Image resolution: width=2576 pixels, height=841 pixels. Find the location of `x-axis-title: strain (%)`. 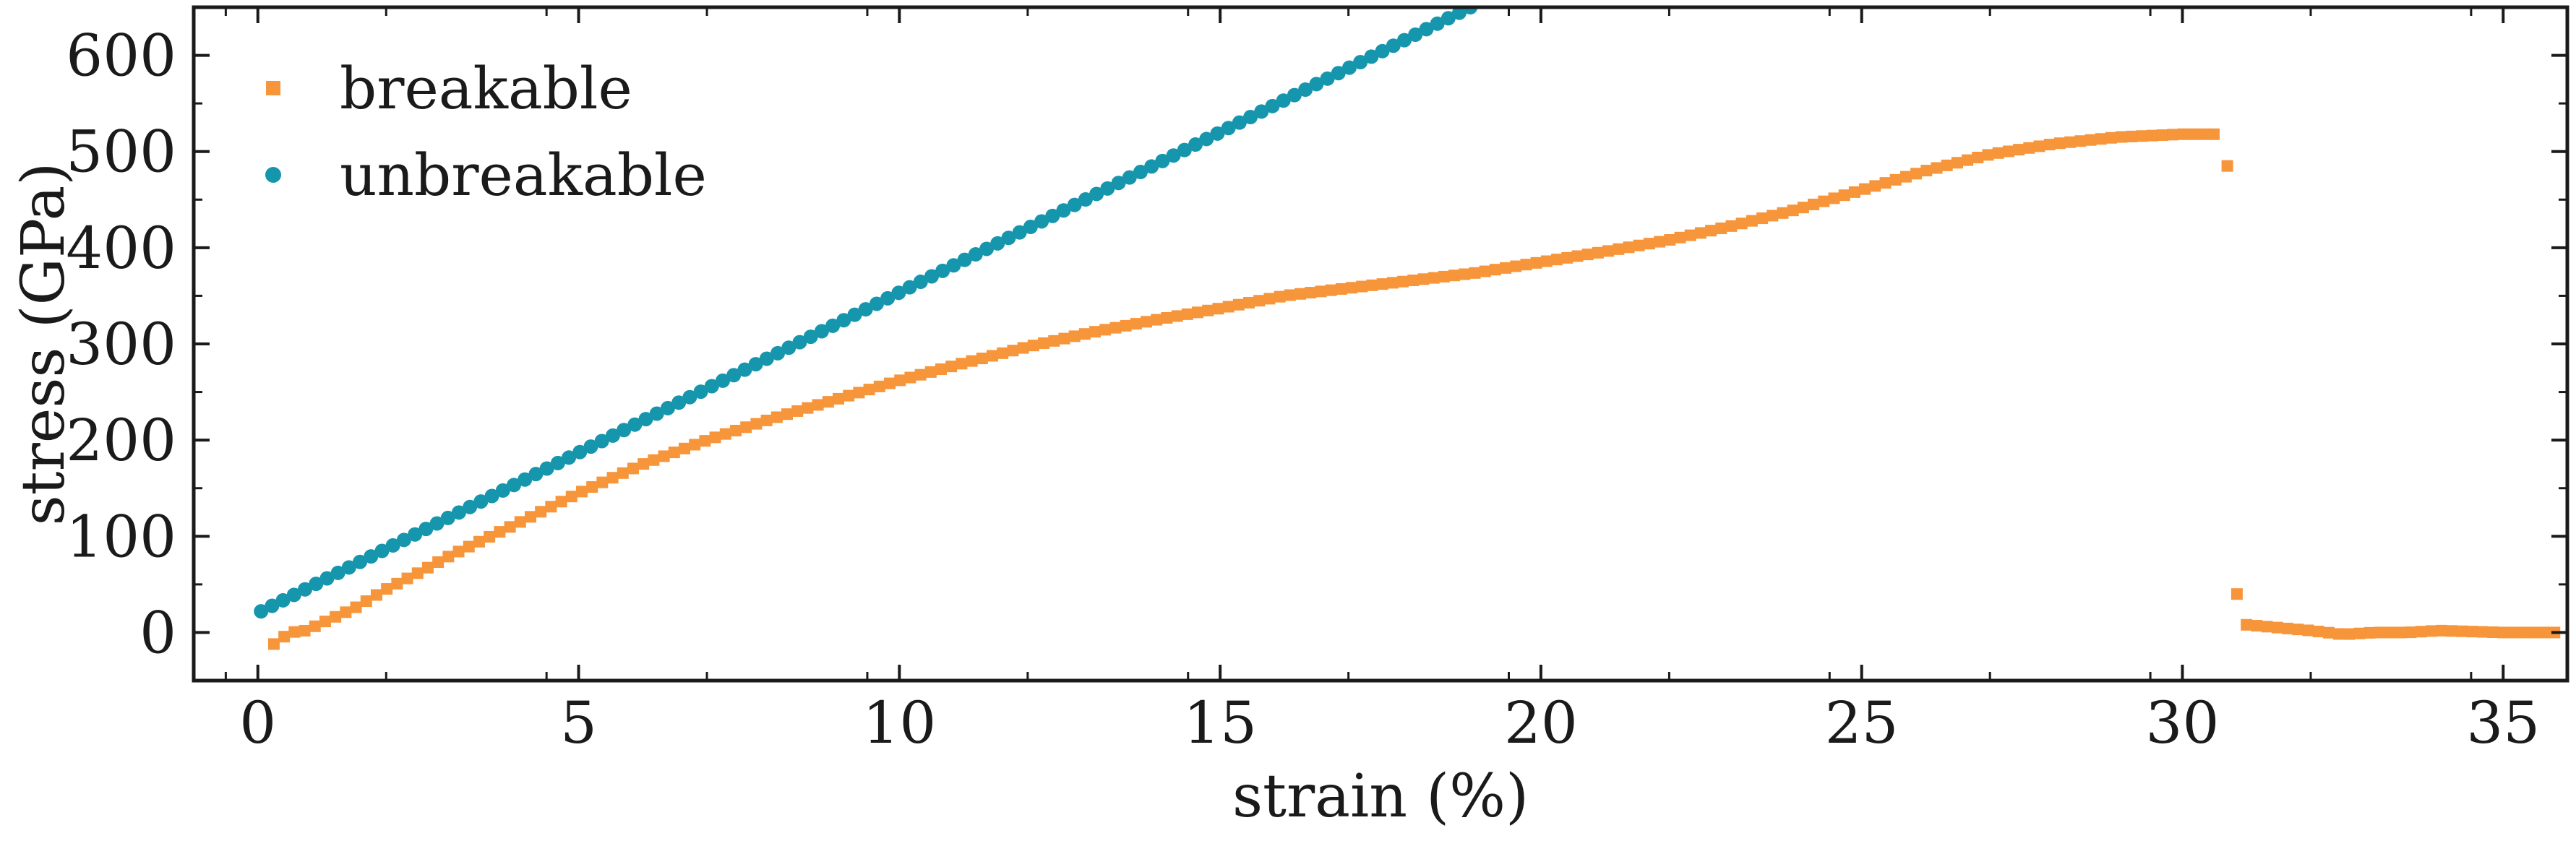

x-axis-title: strain (%) is located at coordinates (1381, 796).